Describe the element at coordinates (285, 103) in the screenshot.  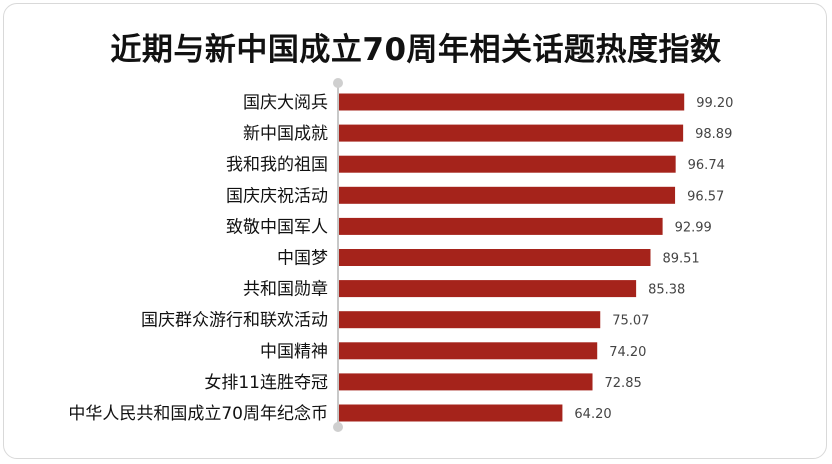
I see `category-label: 国庆大阅兵` at that location.